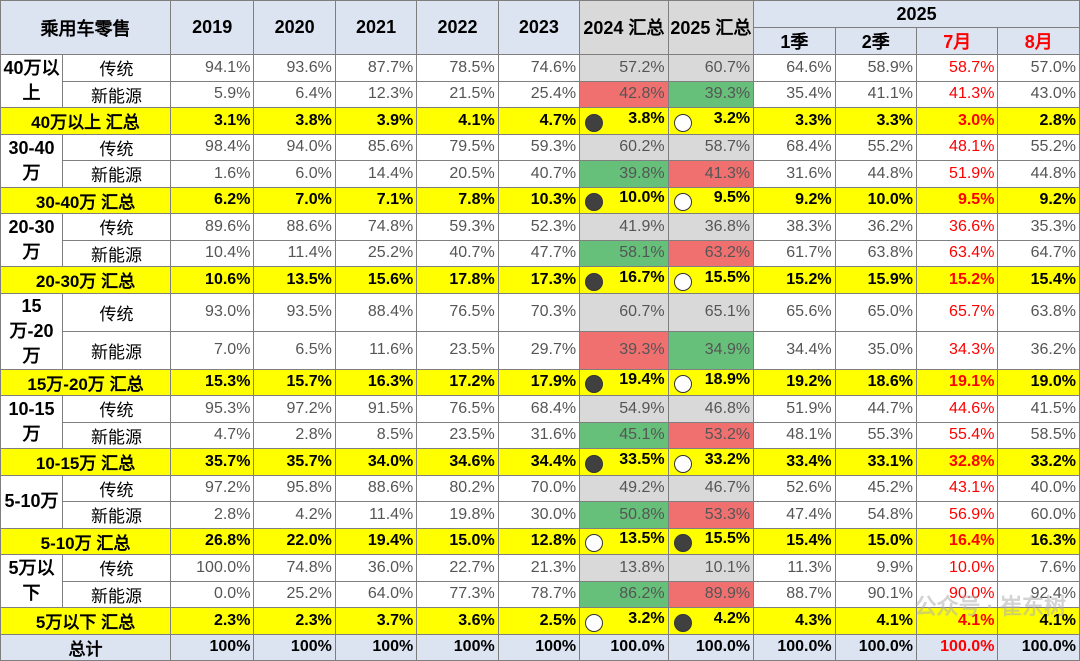 This screenshot has height=661, width=1080. What do you see at coordinates (457, 594) in the screenshot?
I see `year-share-cell: 77.3%` at bounding box center [457, 594].